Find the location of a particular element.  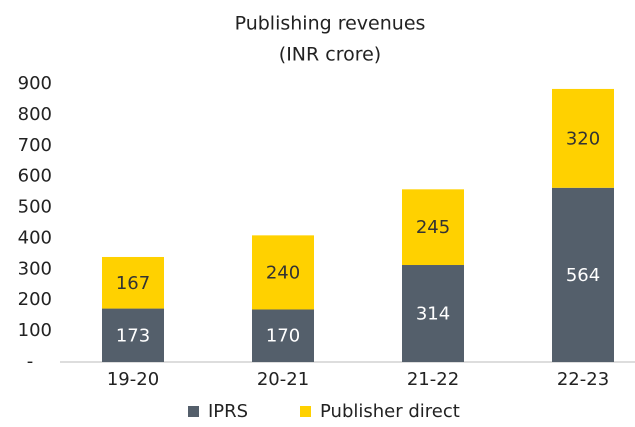

data-label: 245 is located at coordinates (433, 227).